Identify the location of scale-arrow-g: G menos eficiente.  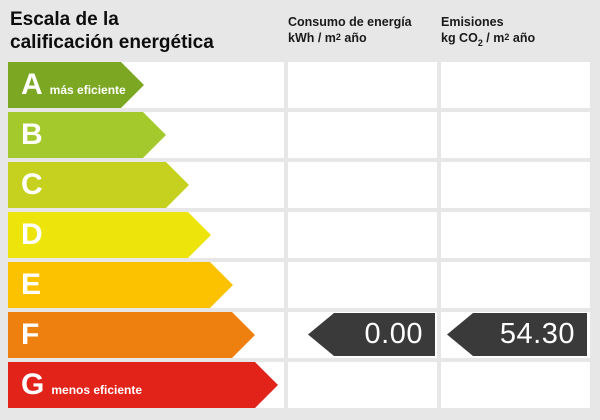
(143, 385).